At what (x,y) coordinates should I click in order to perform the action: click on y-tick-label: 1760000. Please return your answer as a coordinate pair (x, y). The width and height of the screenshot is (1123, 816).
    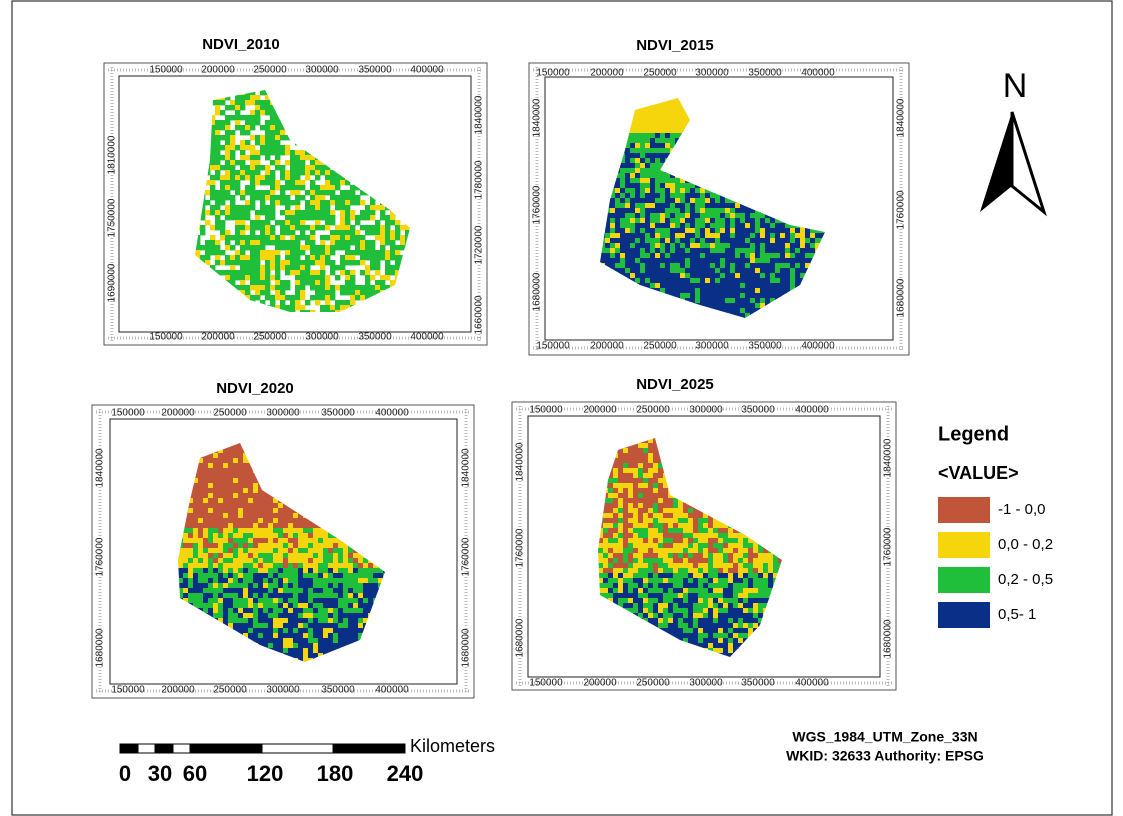
    Looking at the image, I should click on (100, 556).